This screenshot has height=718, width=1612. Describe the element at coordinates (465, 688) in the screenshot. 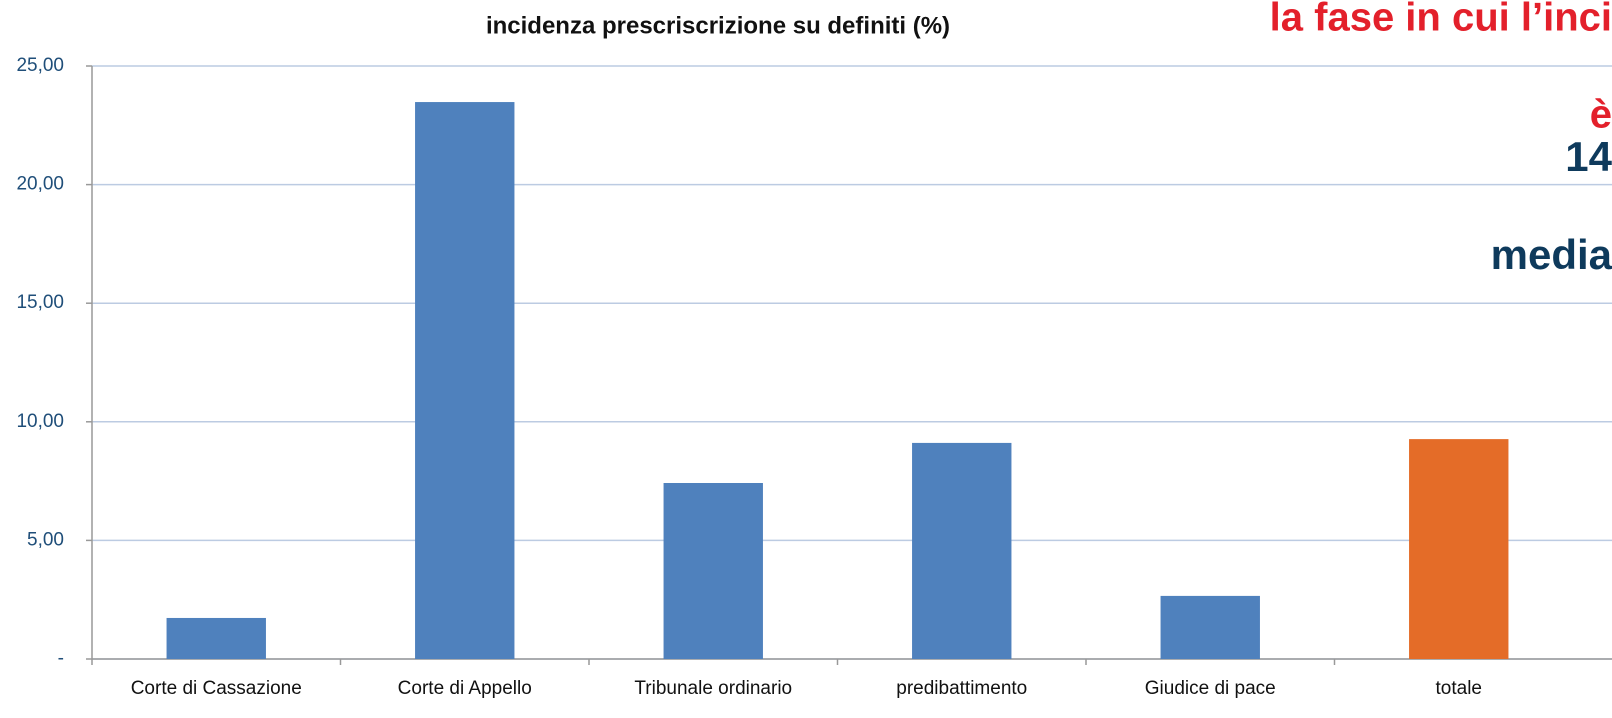

I see `x-tick-label: Corte di Appello` at that location.